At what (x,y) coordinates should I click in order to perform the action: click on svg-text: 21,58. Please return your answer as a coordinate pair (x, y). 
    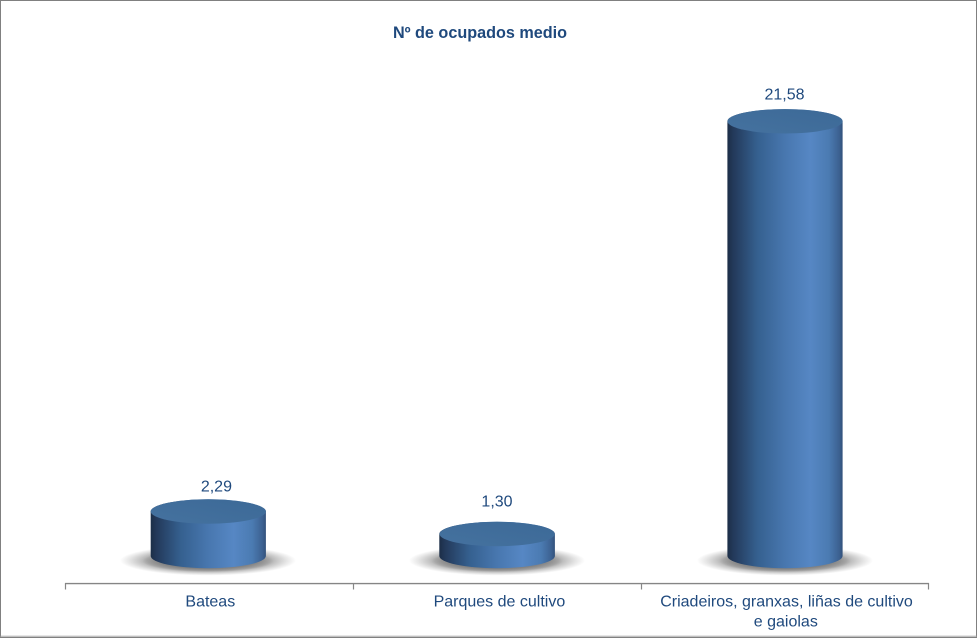
    Looking at the image, I should click on (784, 94).